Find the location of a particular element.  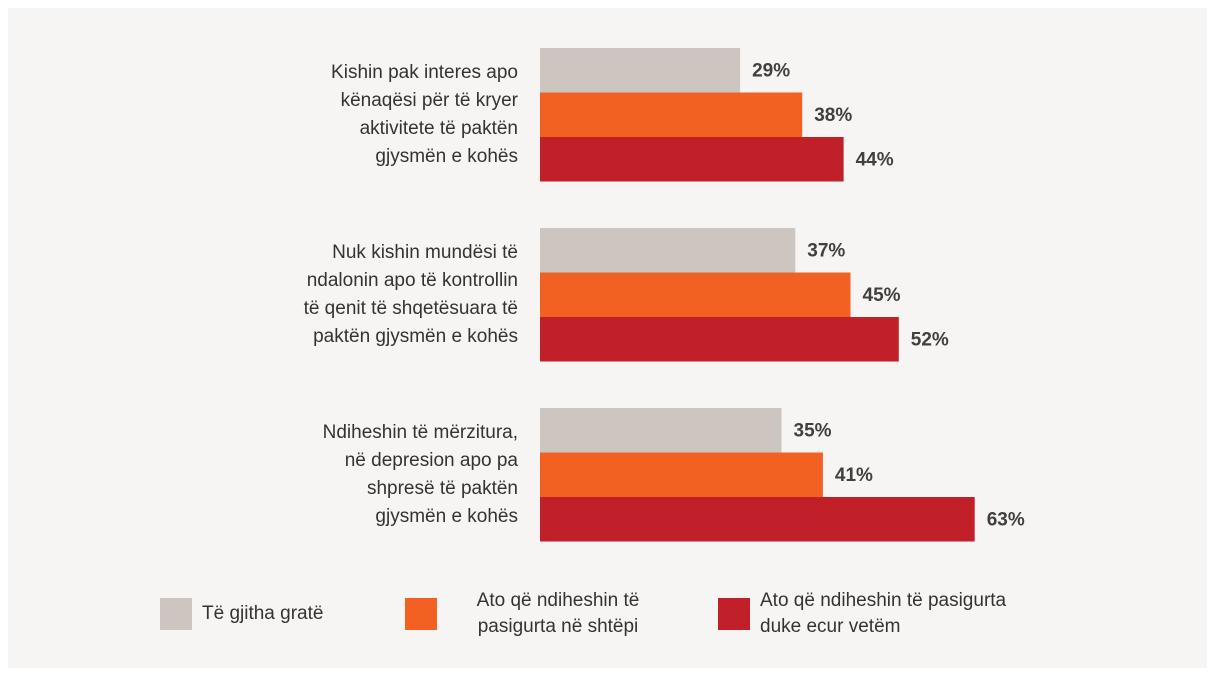

value-label: 44% is located at coordinates (875, 159).